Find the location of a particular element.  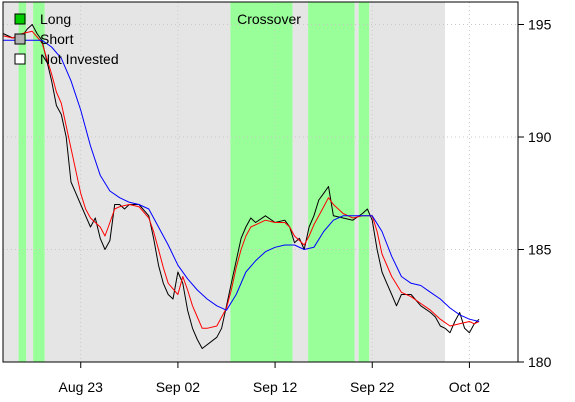

legend: Long Short Not Invested is located at coordinates (66, 39).